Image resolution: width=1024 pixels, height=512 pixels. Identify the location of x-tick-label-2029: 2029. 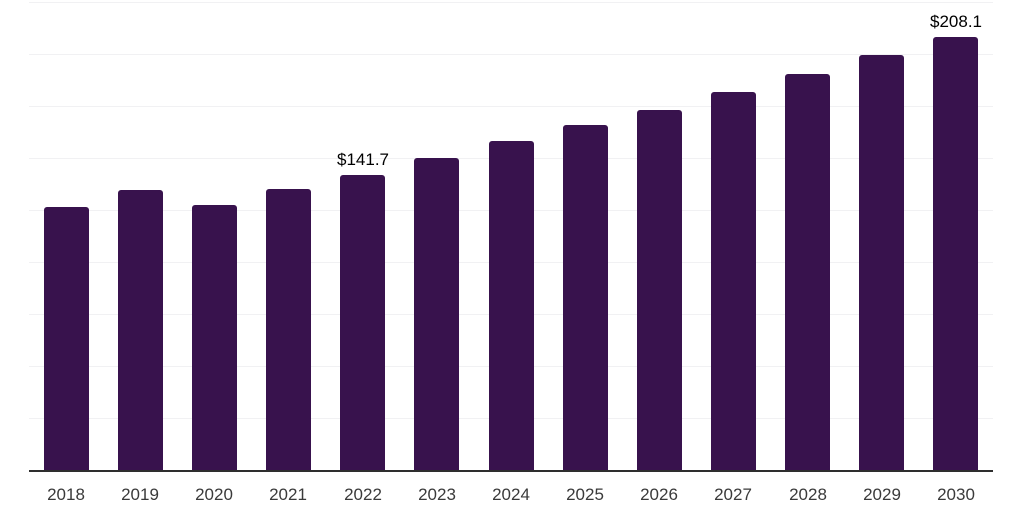
(882, 494).